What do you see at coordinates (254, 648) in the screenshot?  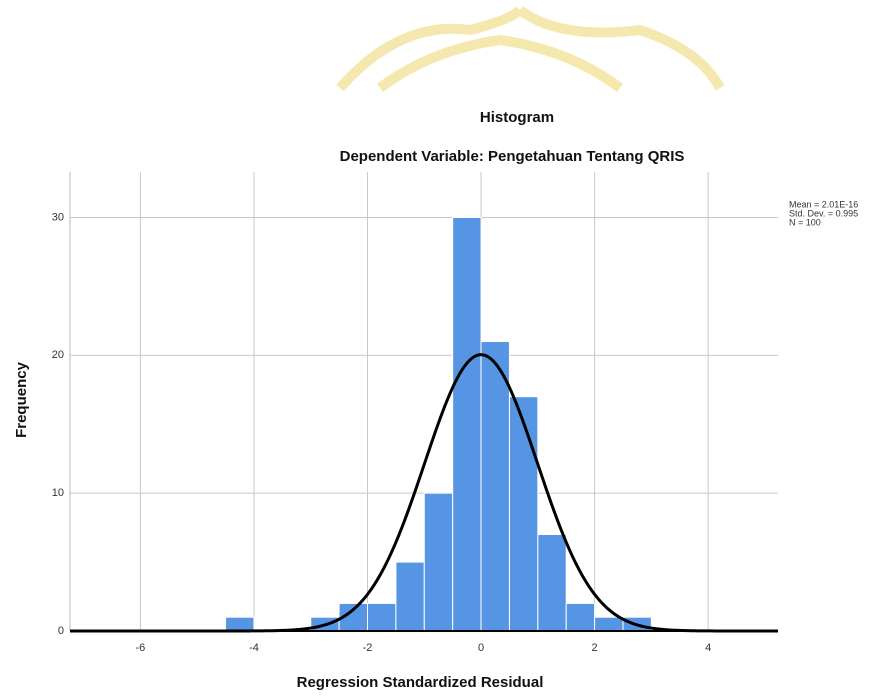 I see `x-tick-label: -4` at bounding box center [254, 648].